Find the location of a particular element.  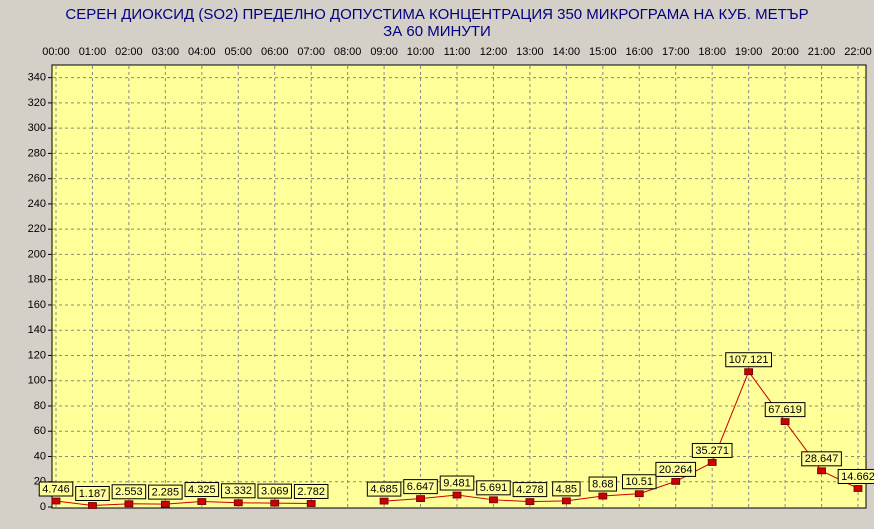

value-label: 67.619 is located at coordinates (785, 410).